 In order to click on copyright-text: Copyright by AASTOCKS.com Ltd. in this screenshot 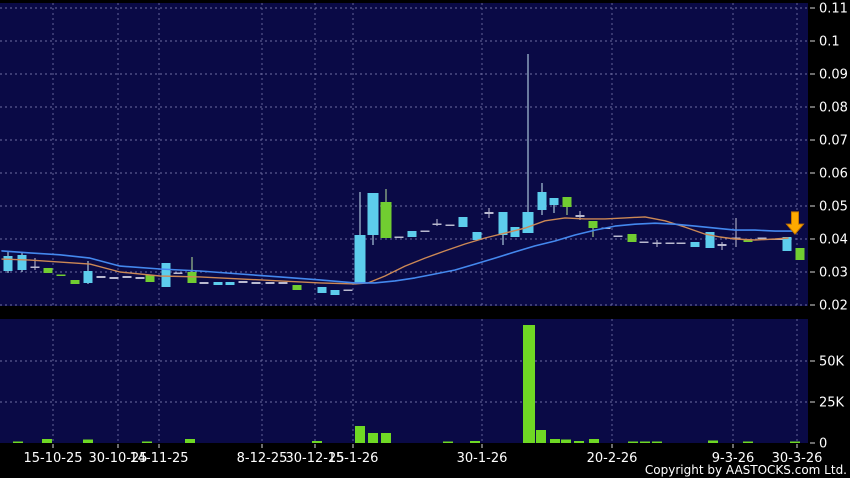, I will do `click(745, 470)`.